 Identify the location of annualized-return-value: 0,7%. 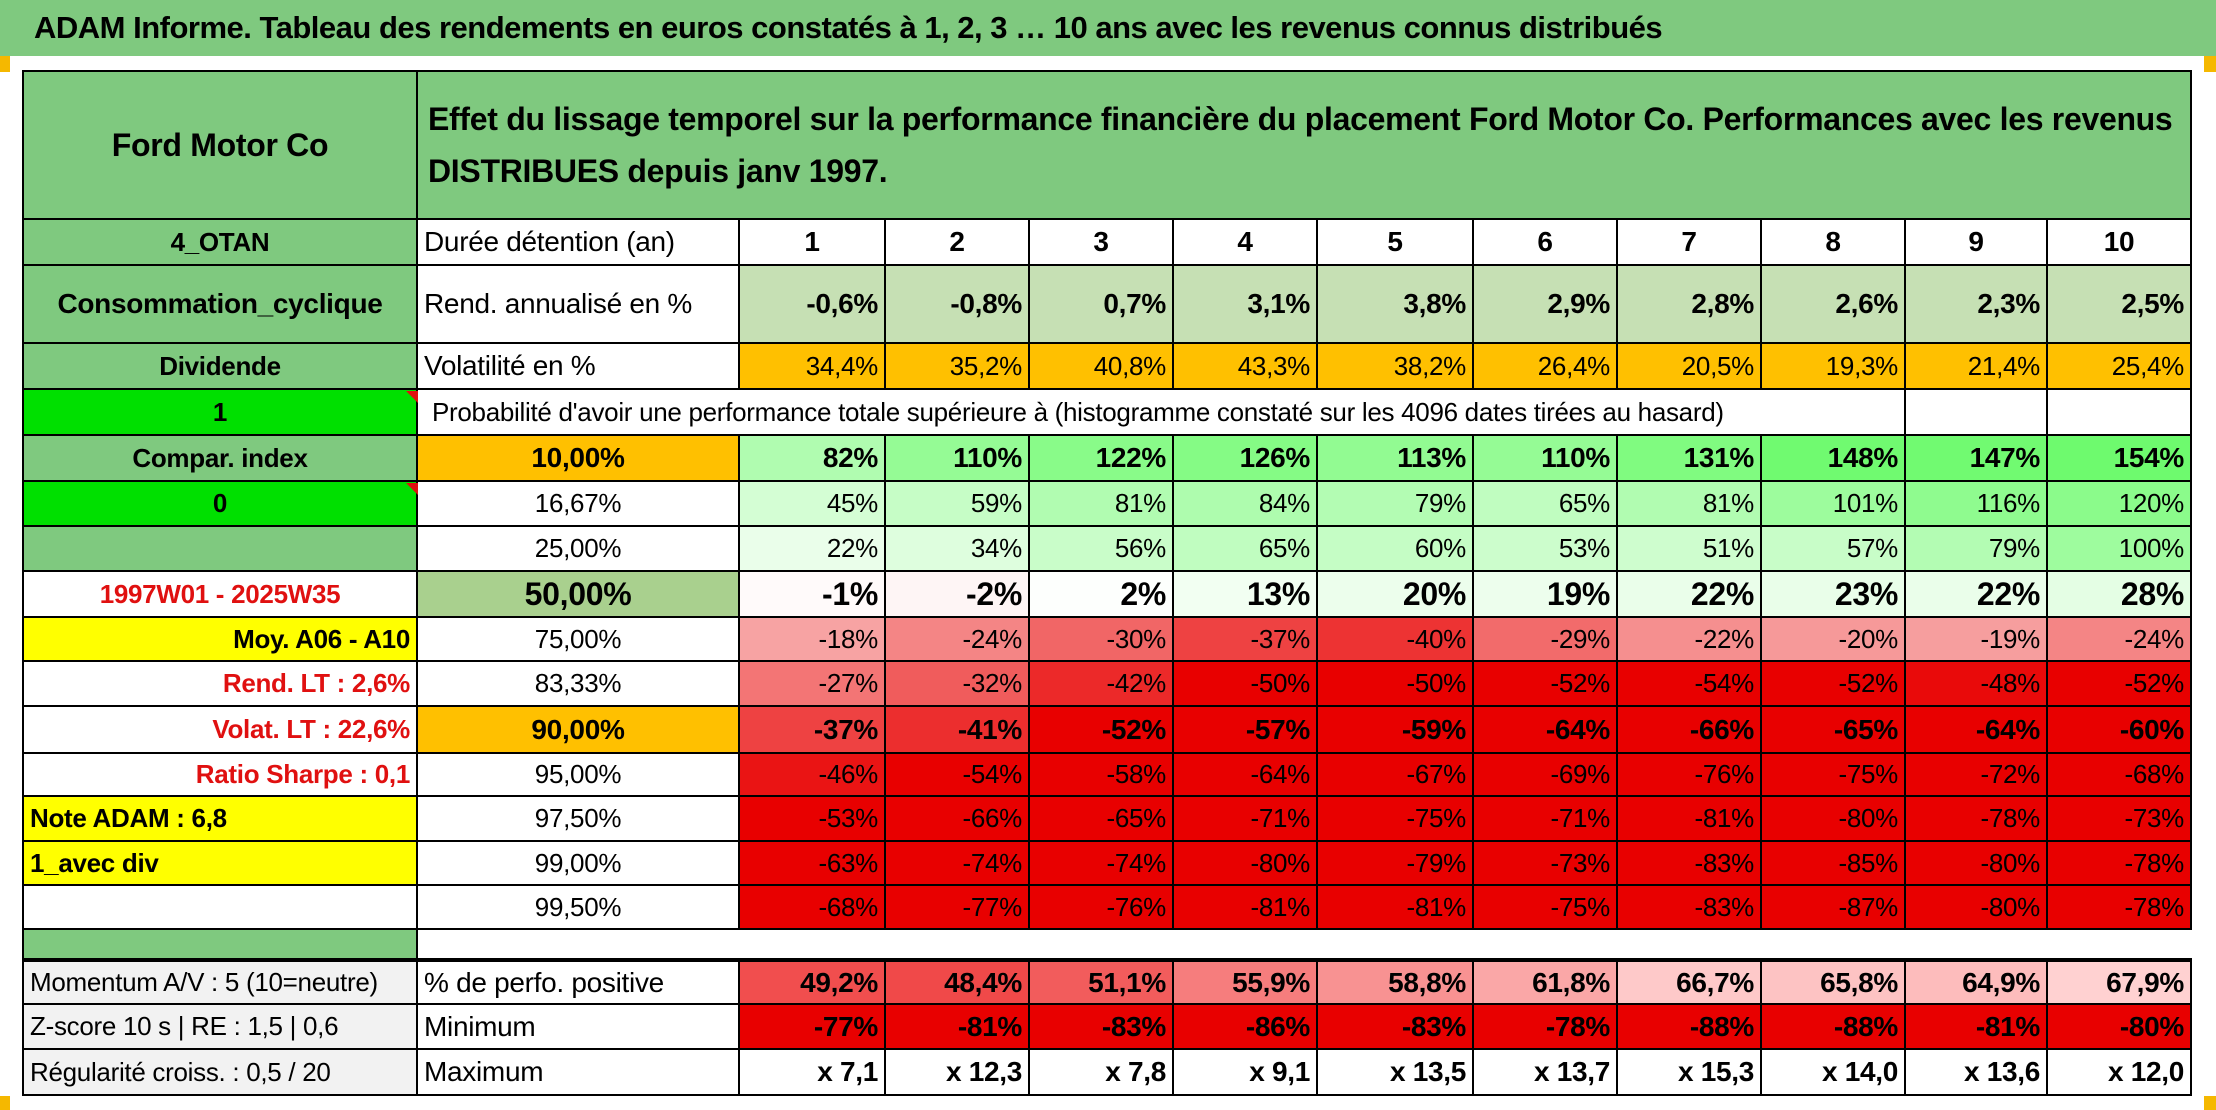
(1102, 305).